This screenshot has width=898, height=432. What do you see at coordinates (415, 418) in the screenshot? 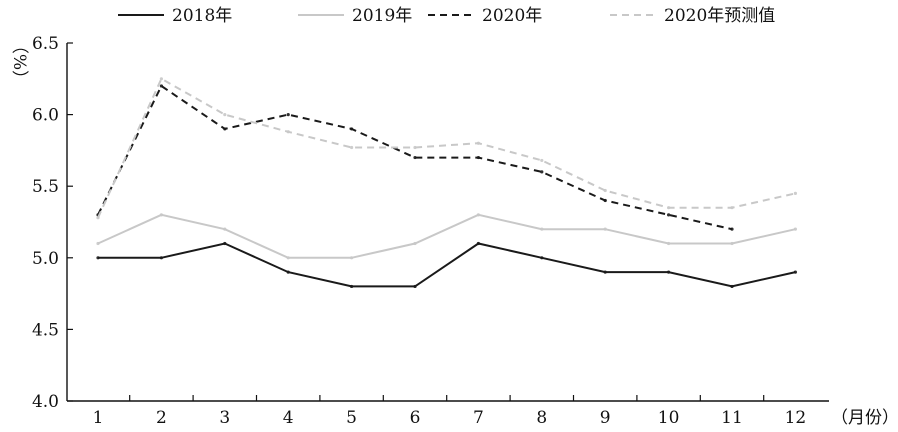
I see `x-tick-label: 6` at bounding box center [415, 418].